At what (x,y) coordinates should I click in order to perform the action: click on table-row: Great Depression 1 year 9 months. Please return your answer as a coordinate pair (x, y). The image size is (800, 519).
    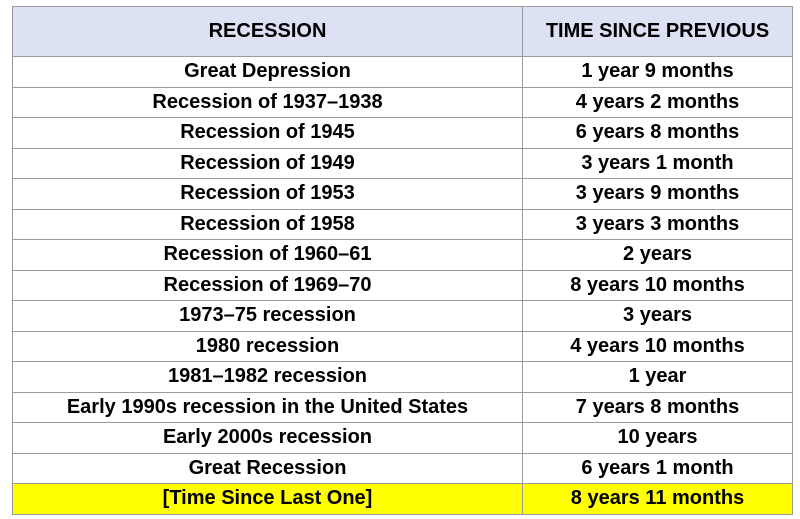
    Looking at the image, I should click on (402, 72).